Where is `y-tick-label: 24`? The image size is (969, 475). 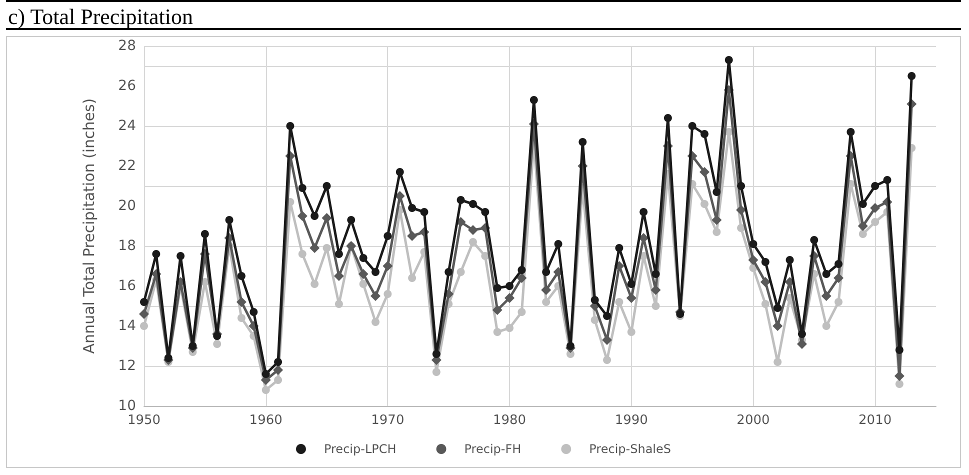
y-tick-label: 24 is located at coordinates (127, 126).